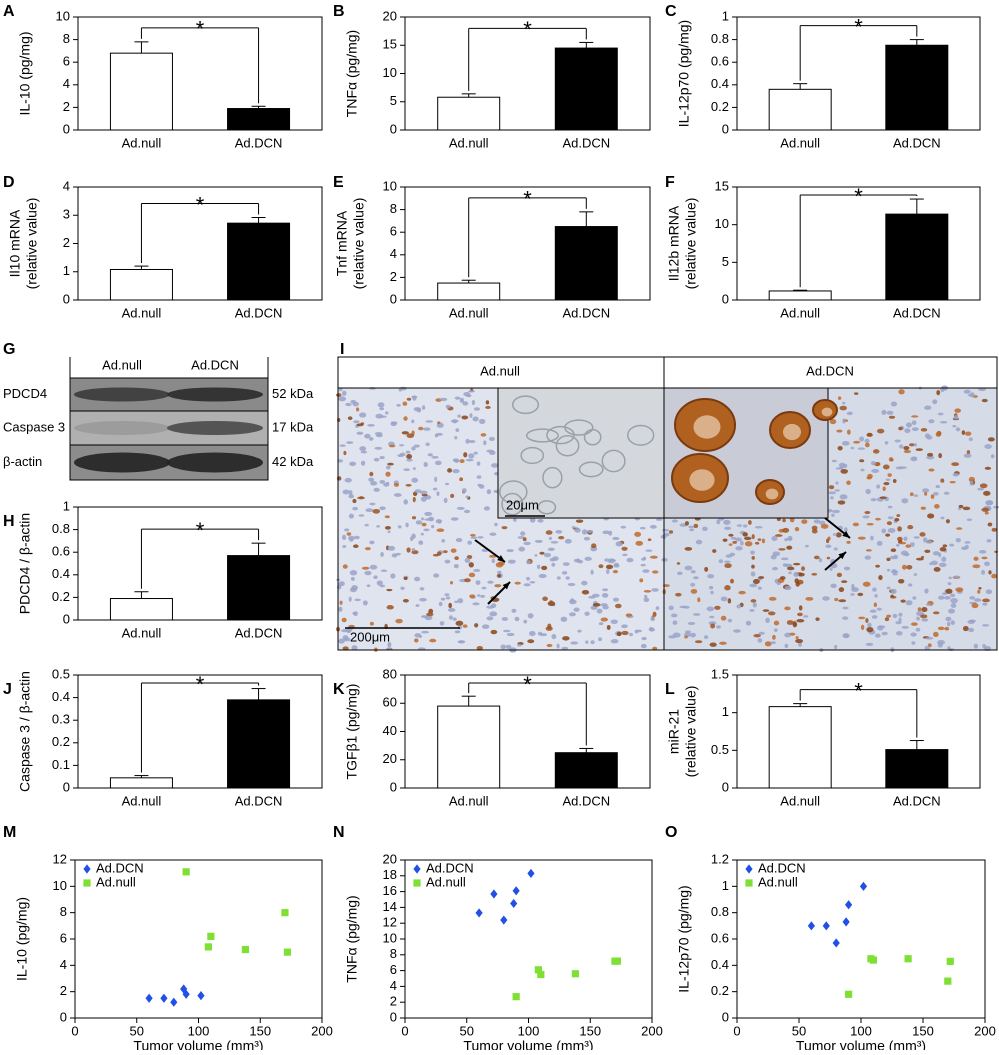  What do you see at coordinates (772, 494) in the screenshot?
I see `inset-cell-core` at bounding box center [772, 494].